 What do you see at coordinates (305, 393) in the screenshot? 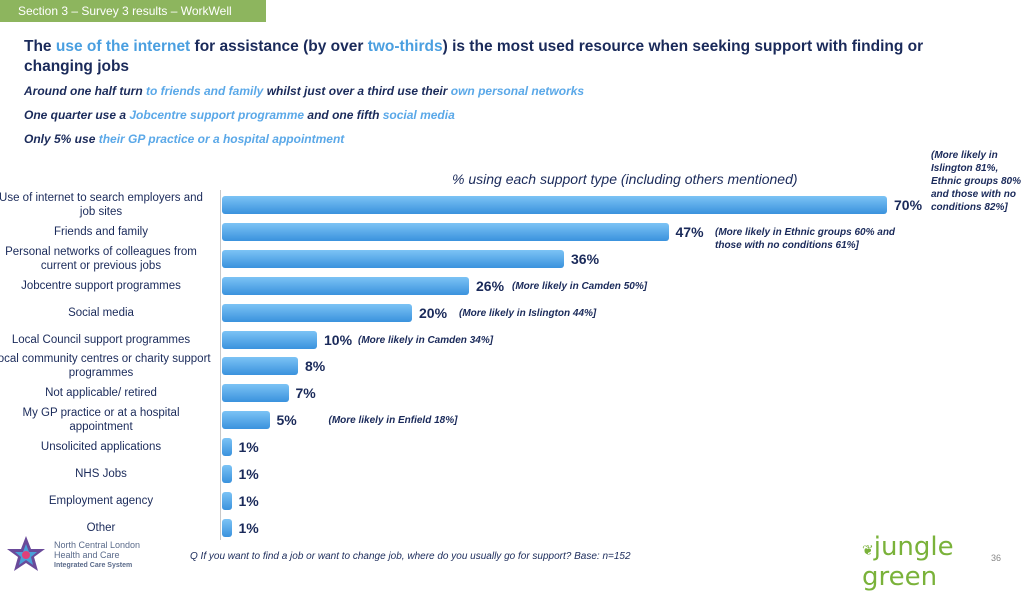
I see `value-label: 7%` at bounding box center [305, 393].